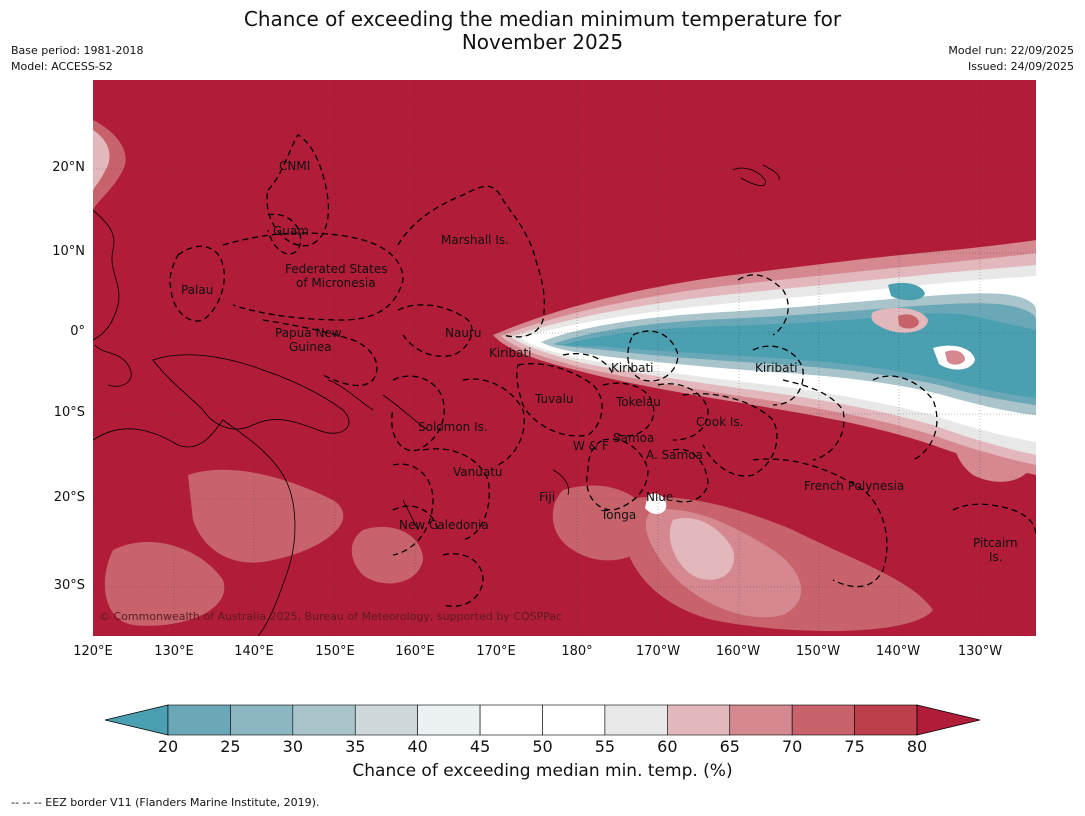  Describe the element at coordinates (632, 368) in the screenshot. I see `label-kiribati-central: Kiribati` at that location.